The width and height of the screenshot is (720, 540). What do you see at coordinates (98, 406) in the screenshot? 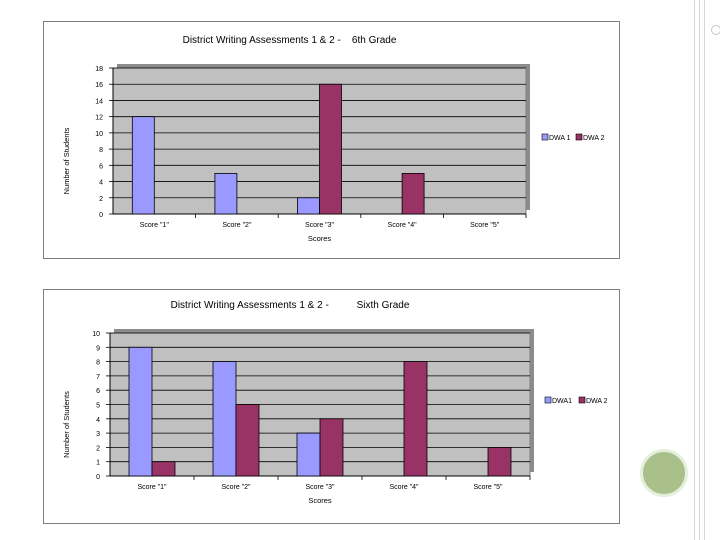
I see `y-tick-label: 5` at bounding box center [98, 406].